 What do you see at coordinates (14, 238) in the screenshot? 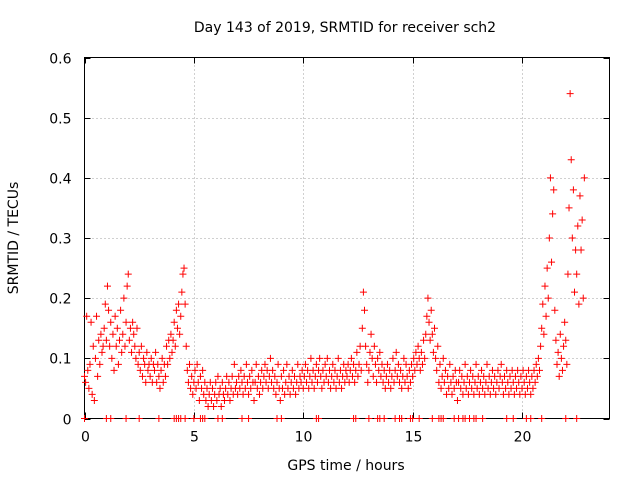
I see `y-axis-label: SRMTID / TECUs` at bounding box center [14, 238].